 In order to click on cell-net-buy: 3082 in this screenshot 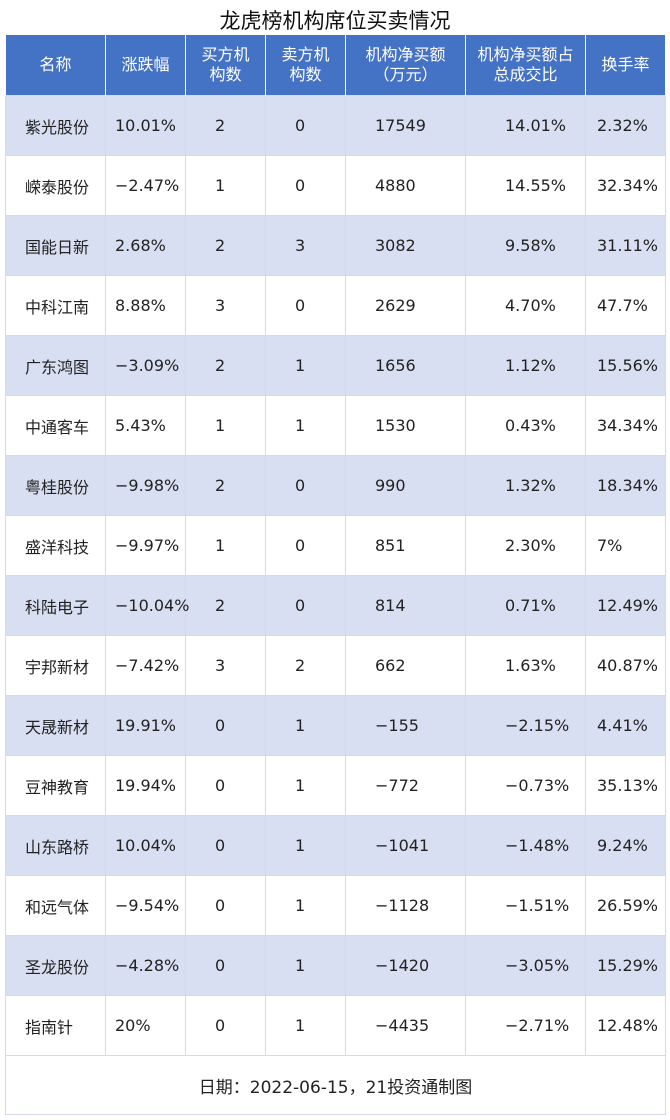, I will do `click(405, 245)`.